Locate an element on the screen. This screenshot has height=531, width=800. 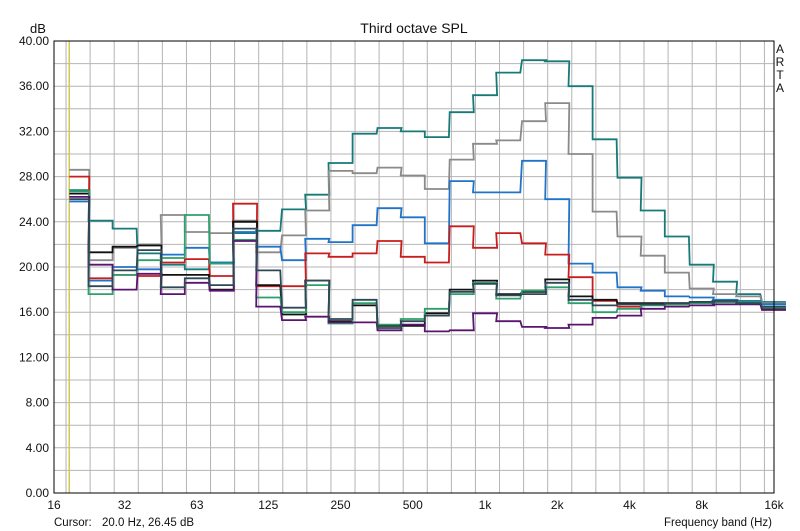
x-tick-label: 125 is located at coordinates (268, 505).